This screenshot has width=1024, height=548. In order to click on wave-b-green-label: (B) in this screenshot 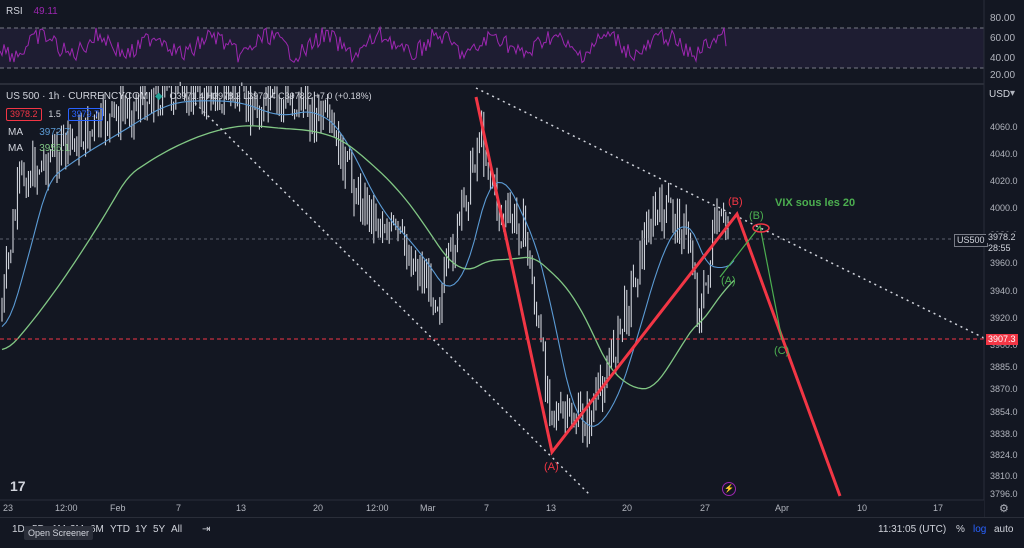, I will do `click(756, 216)`.